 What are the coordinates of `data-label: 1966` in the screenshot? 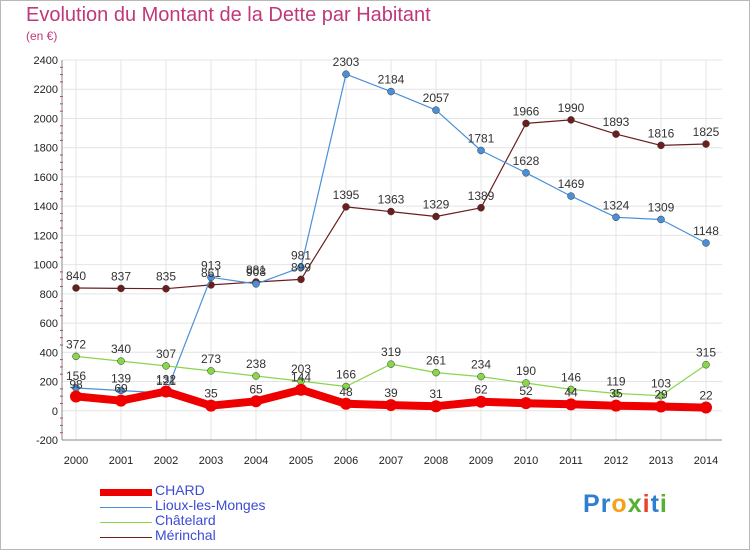 It's located at (526, 111).